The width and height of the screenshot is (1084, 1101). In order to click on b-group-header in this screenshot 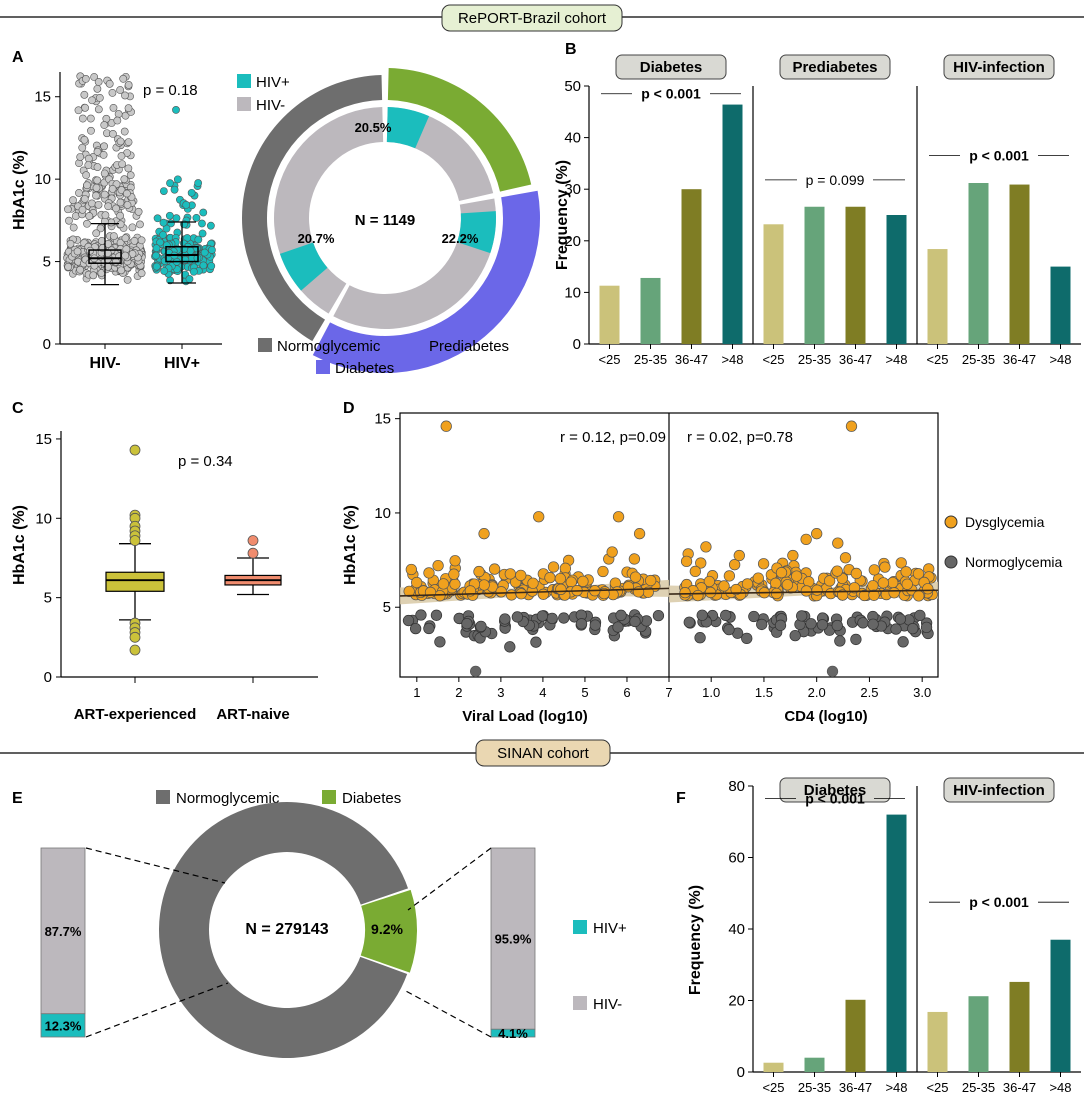, I will do `click(835, 67)`.